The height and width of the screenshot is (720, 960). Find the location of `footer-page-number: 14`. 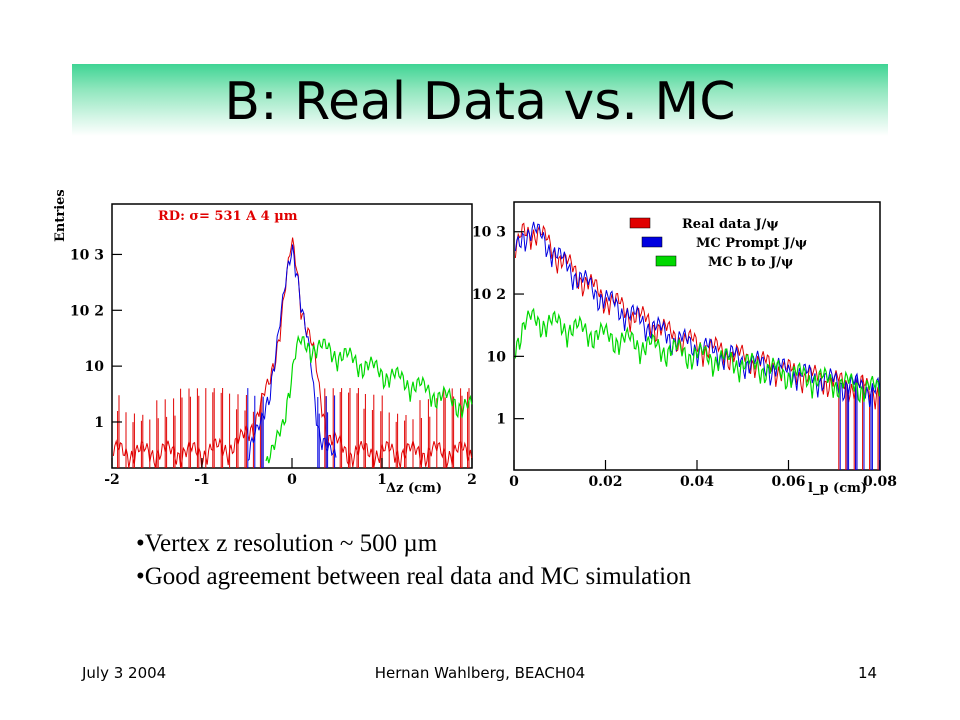

footer-page-number: 14 is located at coordinates (868, 673).